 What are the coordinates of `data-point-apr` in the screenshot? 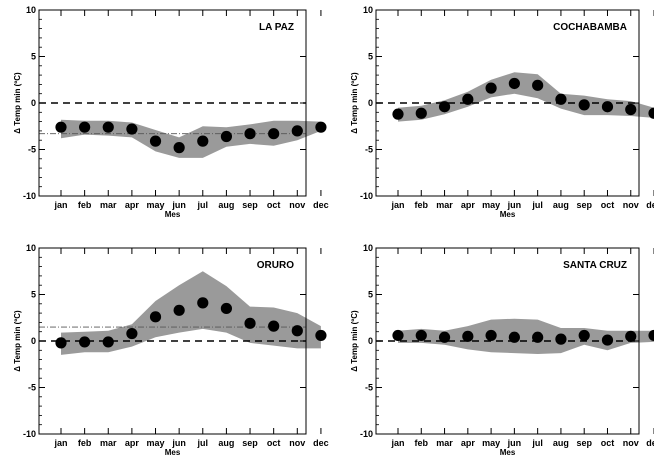 It's located at (132, 333).